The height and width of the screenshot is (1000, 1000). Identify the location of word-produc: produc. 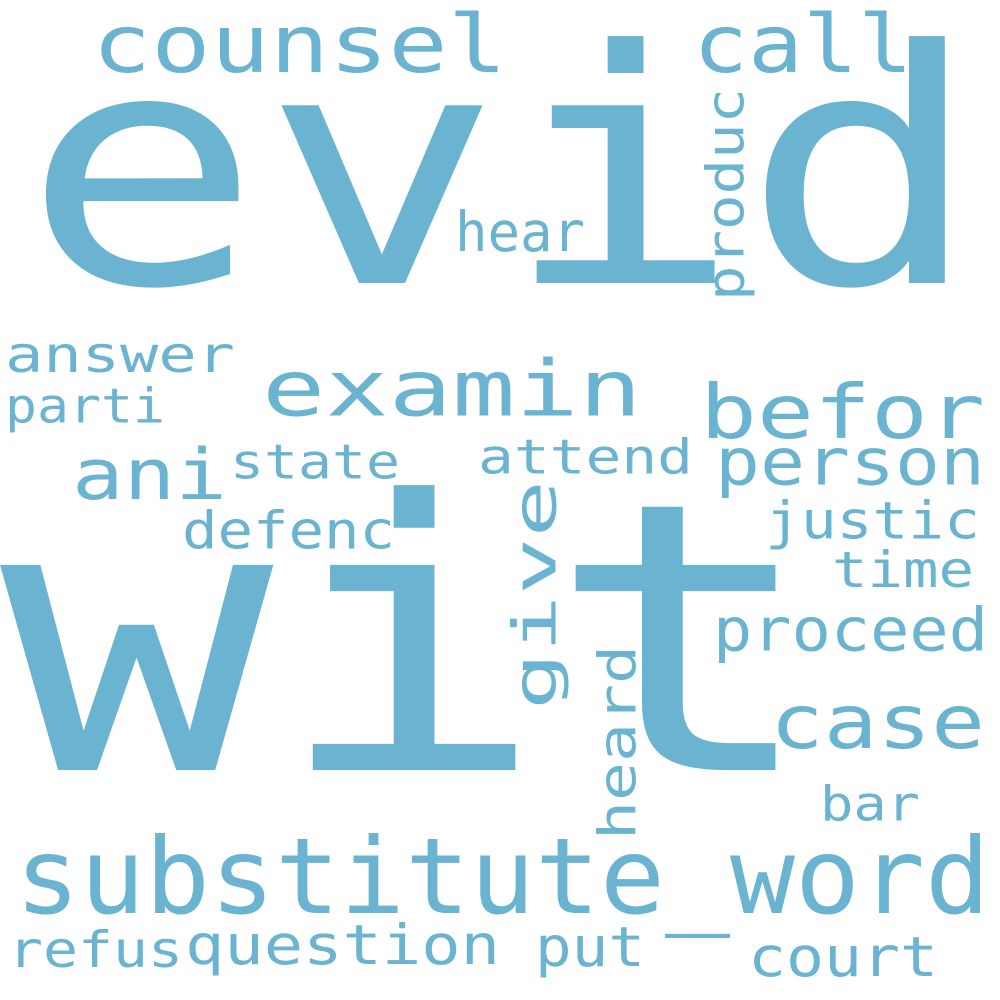
(726, 194).